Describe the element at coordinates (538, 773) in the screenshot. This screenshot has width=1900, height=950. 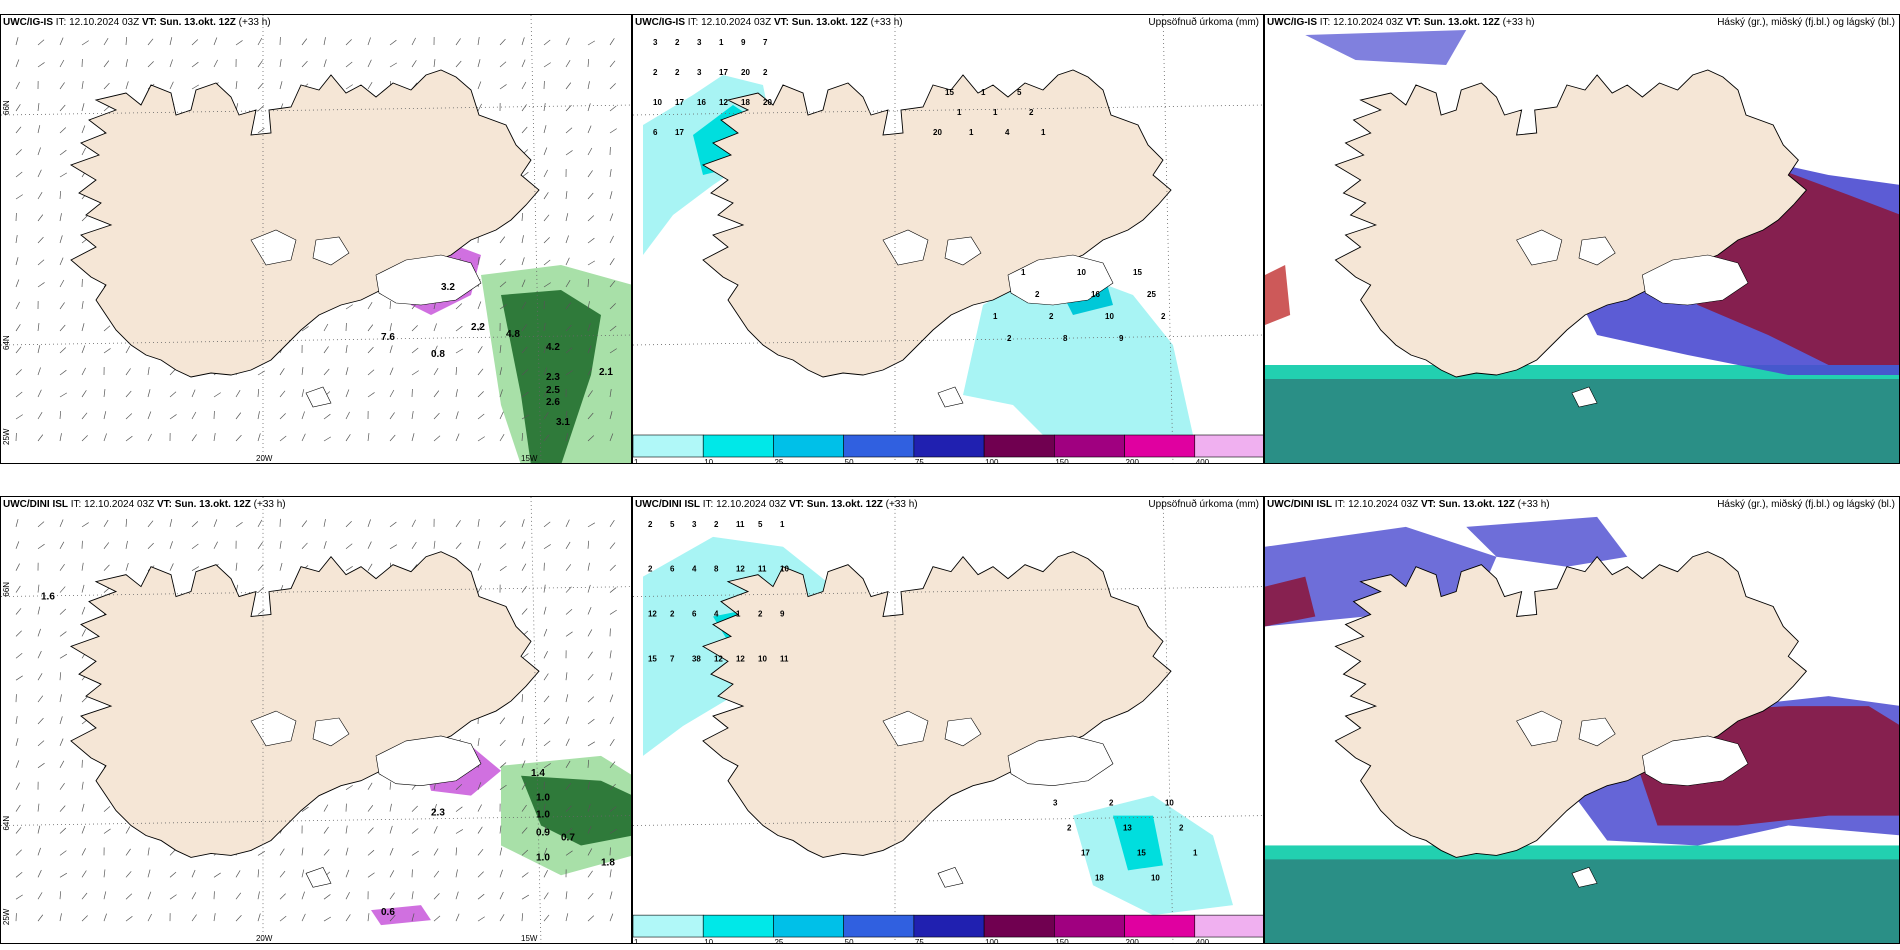
I see `wind-speed-label: 1.4` at that location.